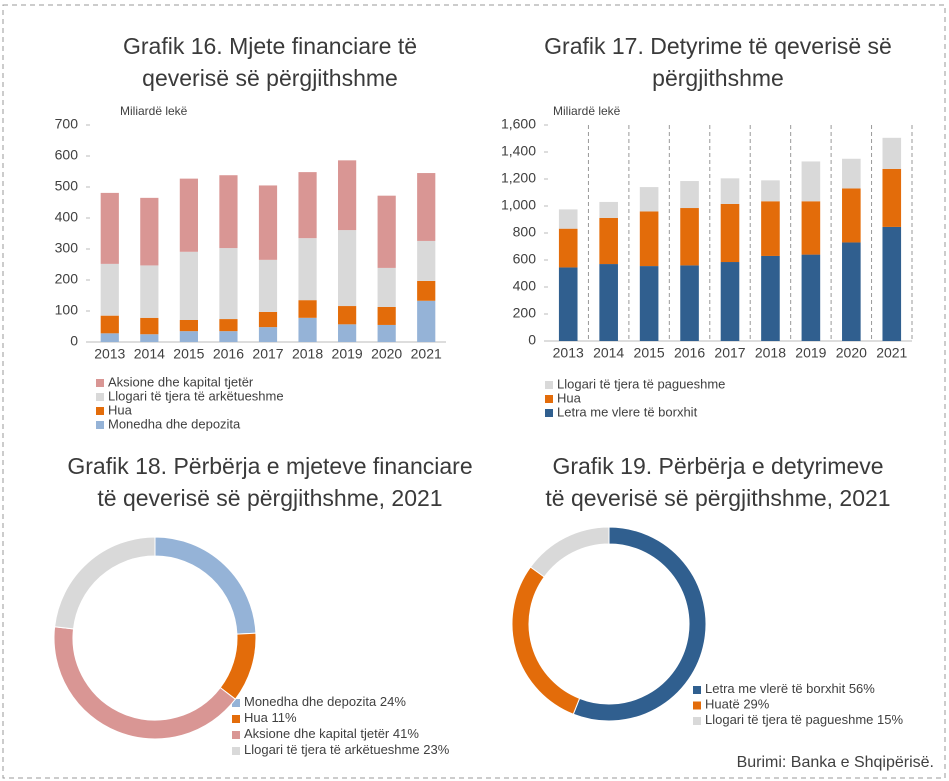 The image size is (949, 781). I want to click on y-tick-label: 600, so click(525, 259).